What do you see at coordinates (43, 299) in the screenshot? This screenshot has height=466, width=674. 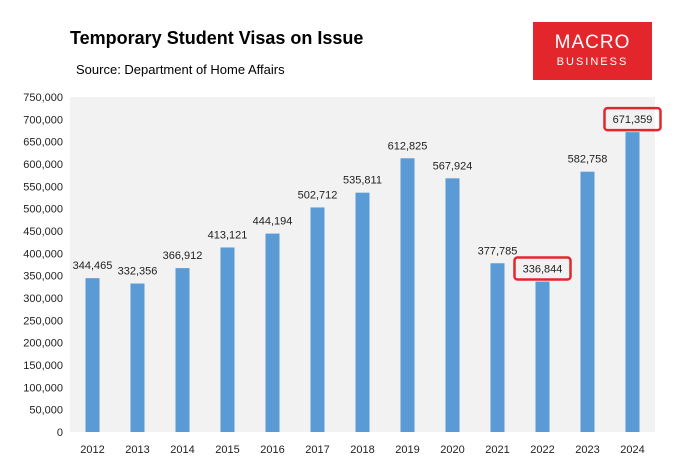 I see `y-tick-label: 300,000` at bounding box center [43, 299].